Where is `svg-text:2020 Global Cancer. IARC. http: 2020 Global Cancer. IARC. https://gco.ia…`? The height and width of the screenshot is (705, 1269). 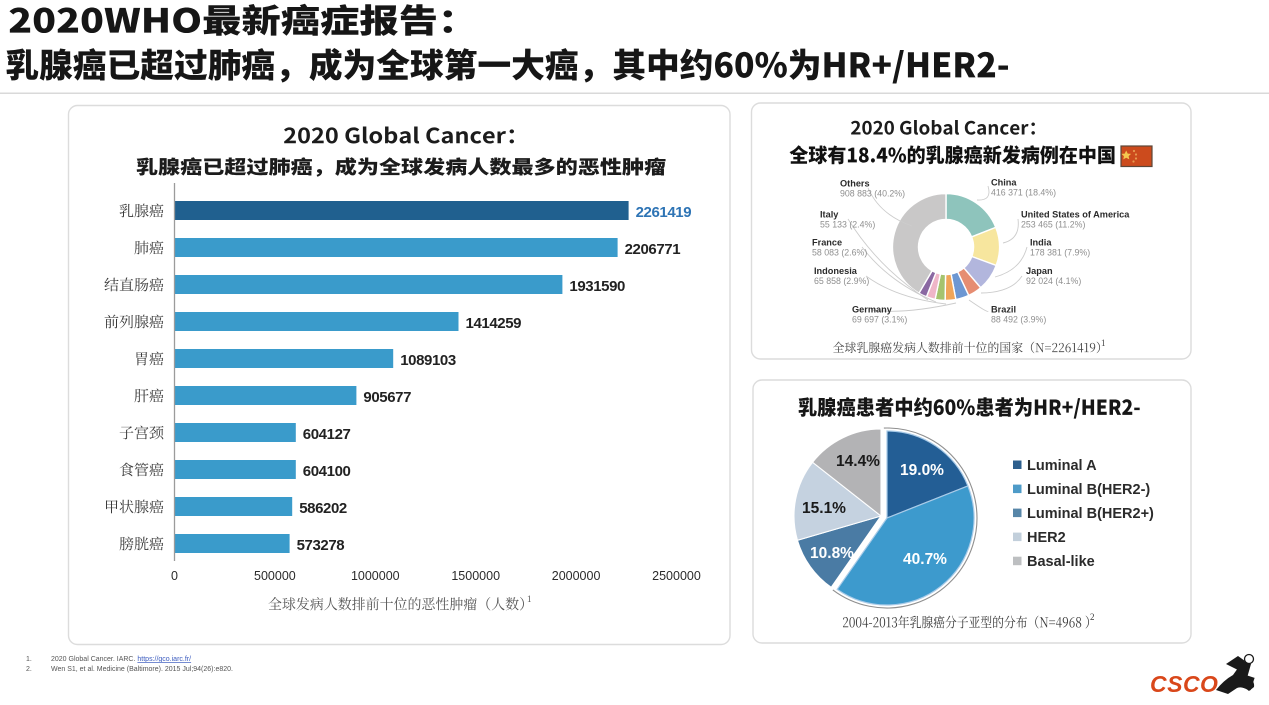 svg-text:2020 Global Cancer. IARC. http: 2020 Global Cancer. IARC. https://gco.ia… is located at coordinates (121, 659).